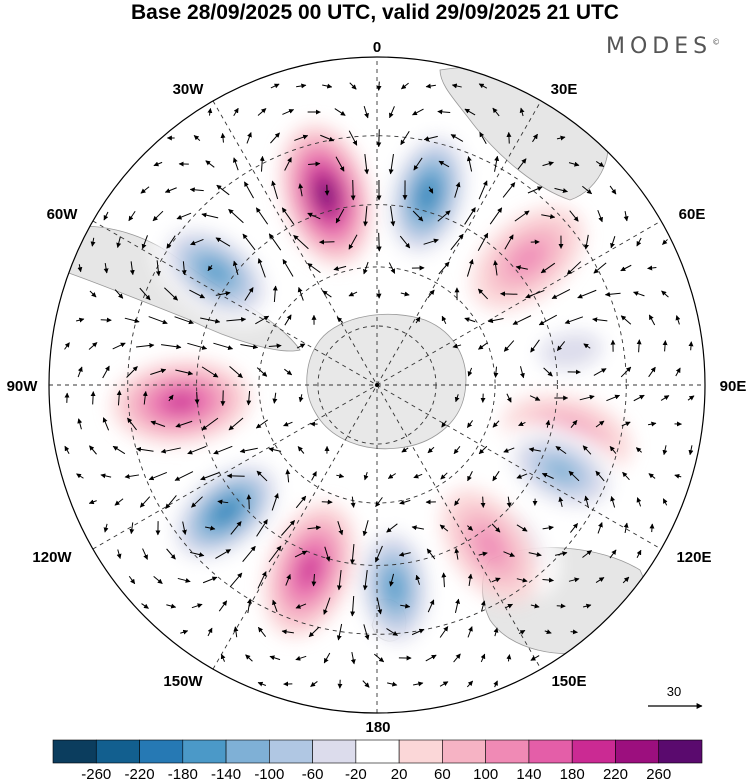 This screenshot has width=750, height=783. Describe the element at coordinates (550, 751) in the screenshot. I see `colorbar-swatch` at that location.